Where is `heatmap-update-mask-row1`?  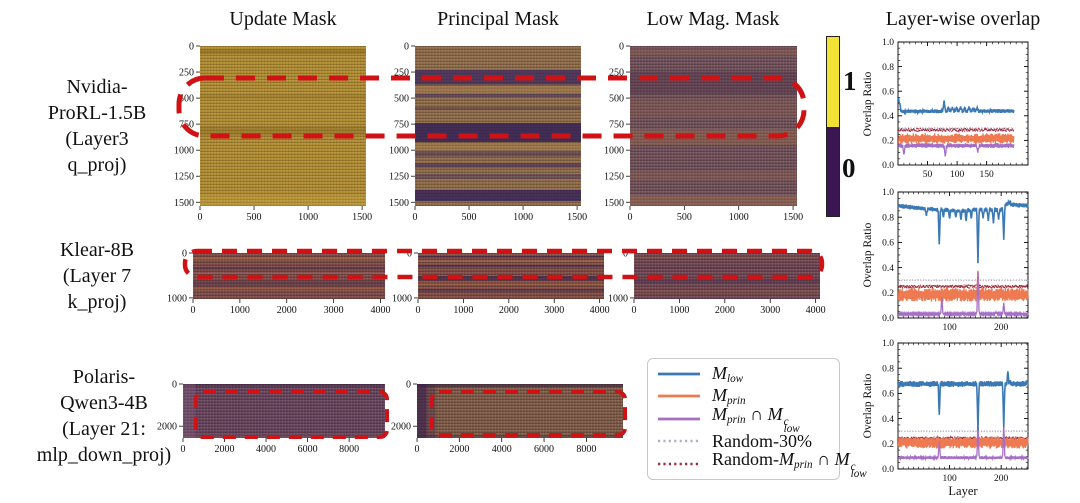 heatmap-update-mask-row1 is located at coordinates (283, 126).